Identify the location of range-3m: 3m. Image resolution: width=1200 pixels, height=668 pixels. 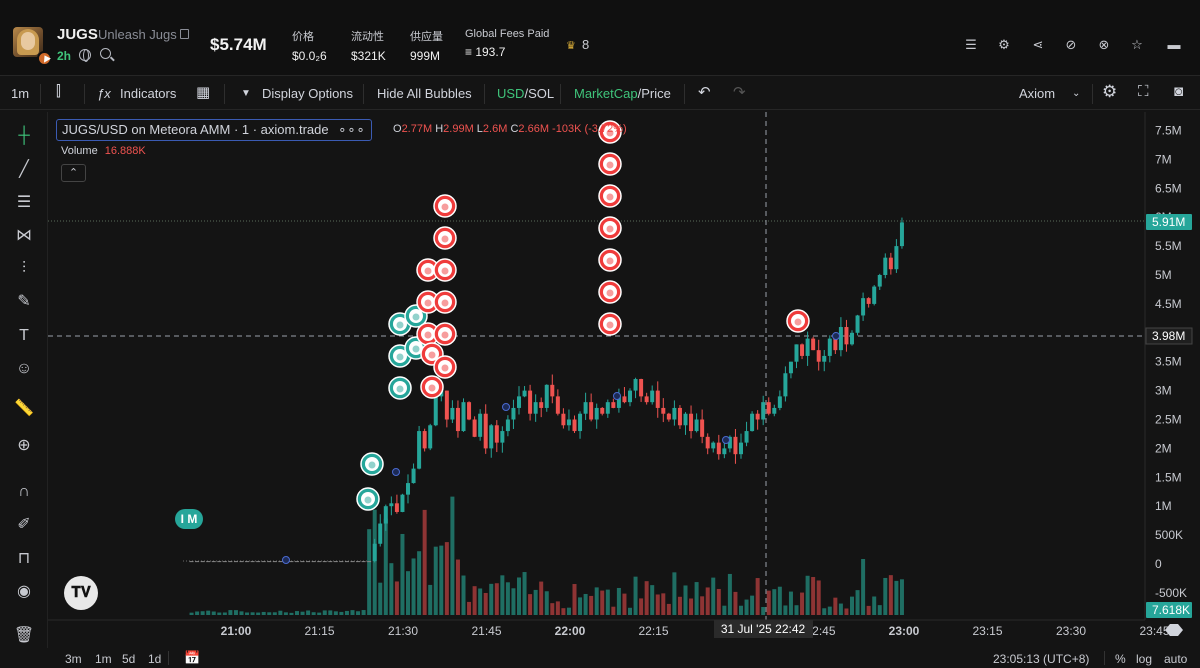
(73, 659).